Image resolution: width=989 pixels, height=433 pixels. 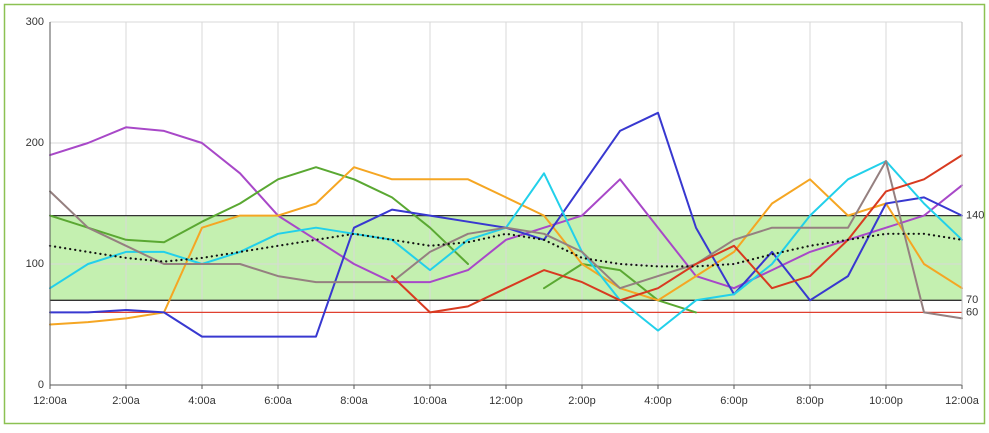 I want to click on x-tick-label: 4:00a, so click(x=202, y=401).